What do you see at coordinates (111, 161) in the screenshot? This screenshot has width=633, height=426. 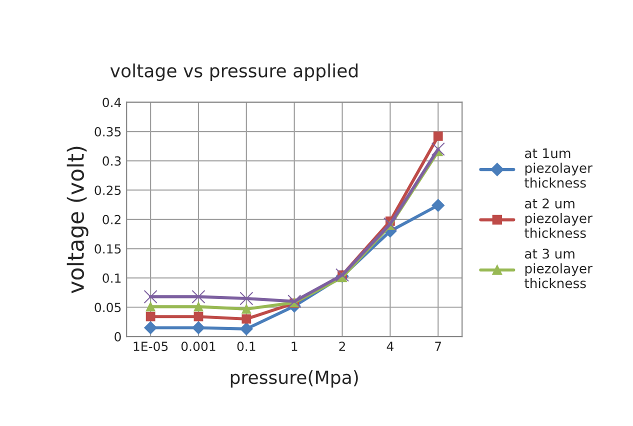 I see `y-tick-label: 0.3` at bounding box center [111, 161].